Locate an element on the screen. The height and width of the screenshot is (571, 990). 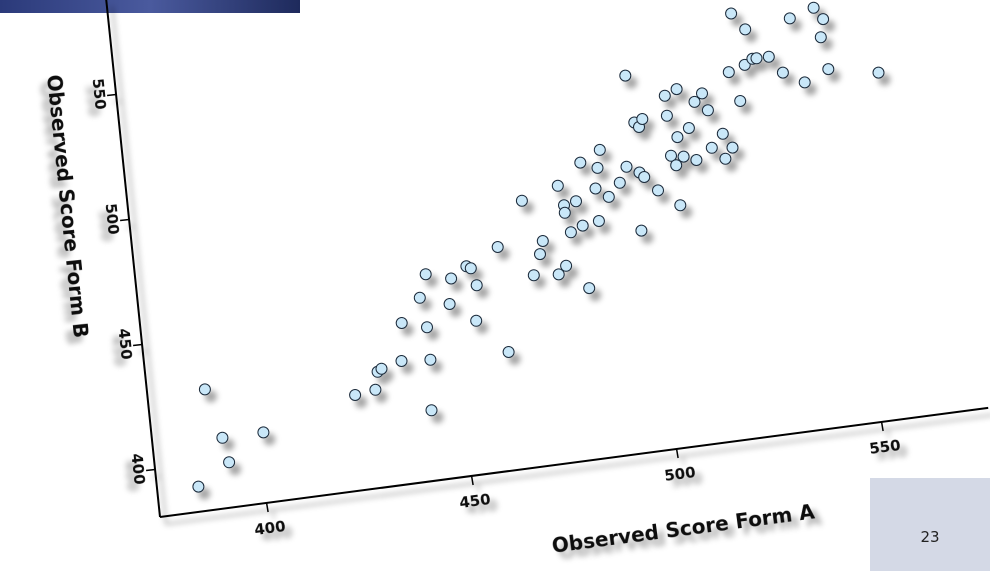
x-tick-label: 450 is located at coordinates (474, 501).